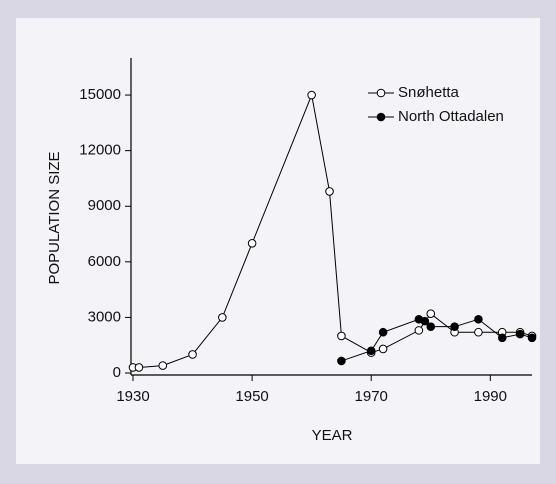 The height and width of the screenshot is (484, 556). What do you see at coordinates (429, 92) in the screenshot?
I see `legend-label: Snøhetta` at bounding box center [429, 92].